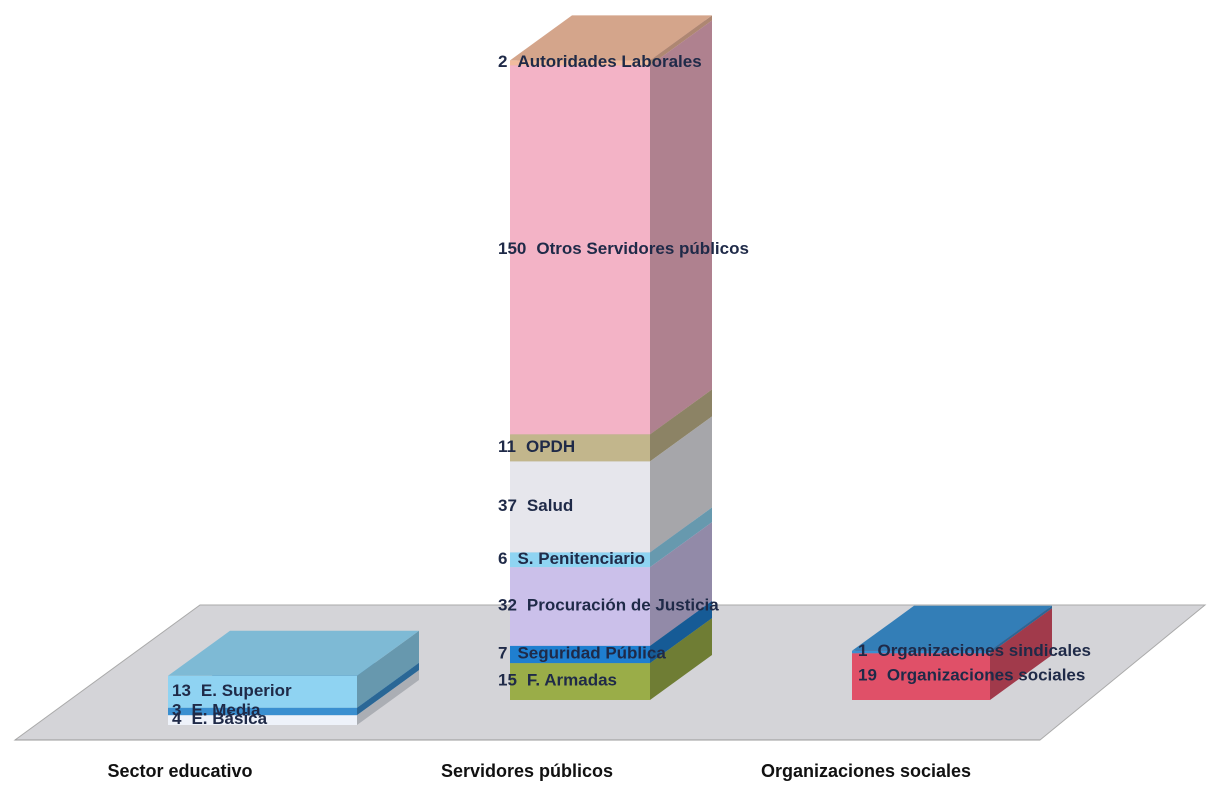  Describe the element at coordinates (507, 680) in the screenshot. I see `data-label-value: 15` at that location.